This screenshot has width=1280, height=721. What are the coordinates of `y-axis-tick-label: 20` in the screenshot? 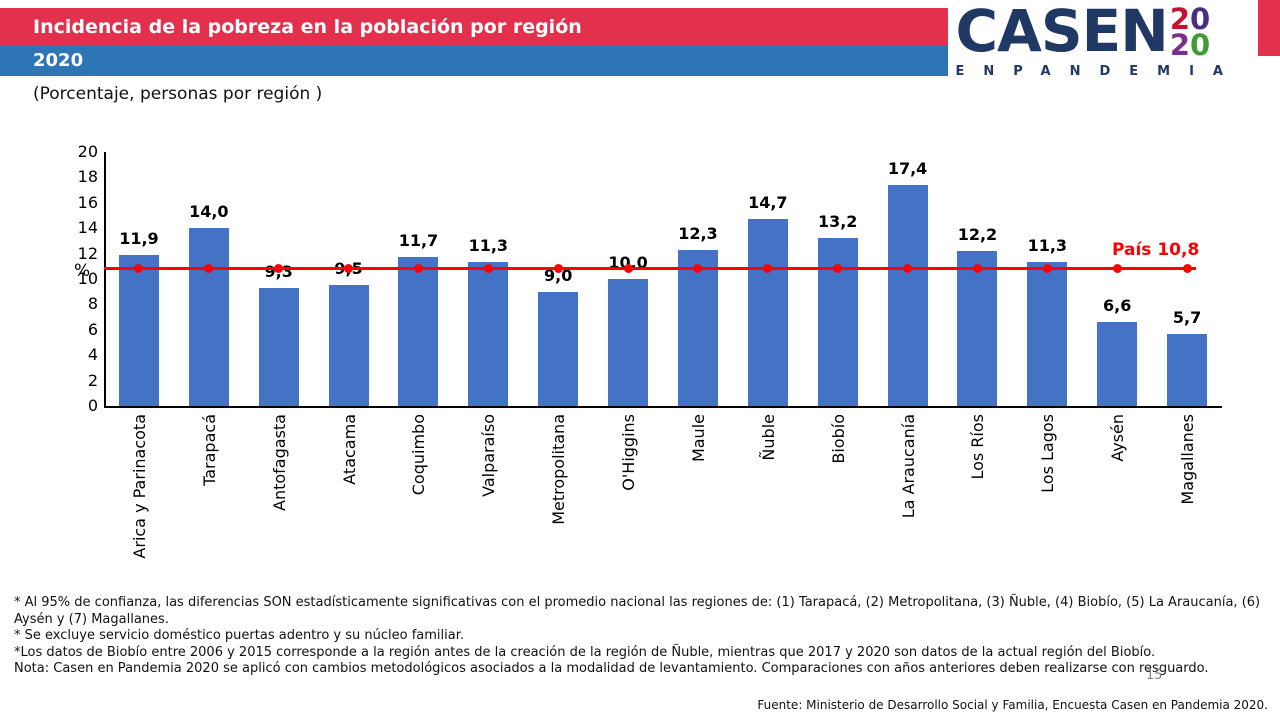 It's located at (87, 151).